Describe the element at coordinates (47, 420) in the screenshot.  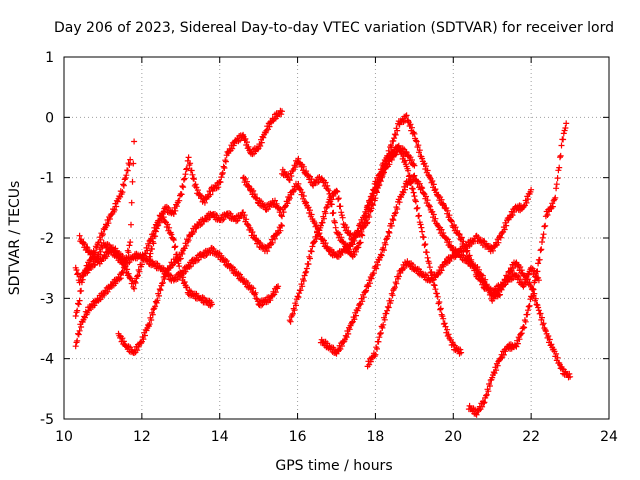
I see `y-tick-label: -5` at that location.